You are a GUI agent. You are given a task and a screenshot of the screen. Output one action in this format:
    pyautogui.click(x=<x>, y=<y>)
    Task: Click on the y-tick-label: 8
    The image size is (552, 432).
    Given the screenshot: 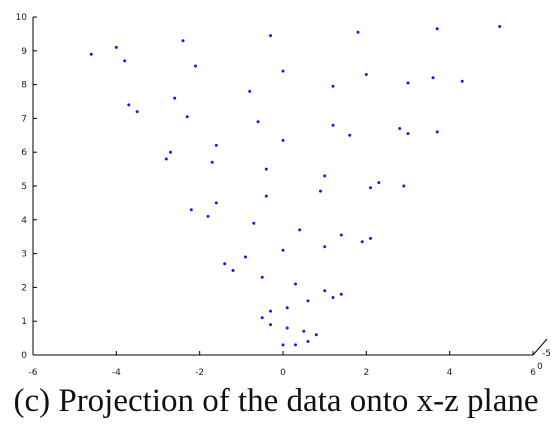 What is the action you would take?
    pyautogui.click(x=24, y=86)
    